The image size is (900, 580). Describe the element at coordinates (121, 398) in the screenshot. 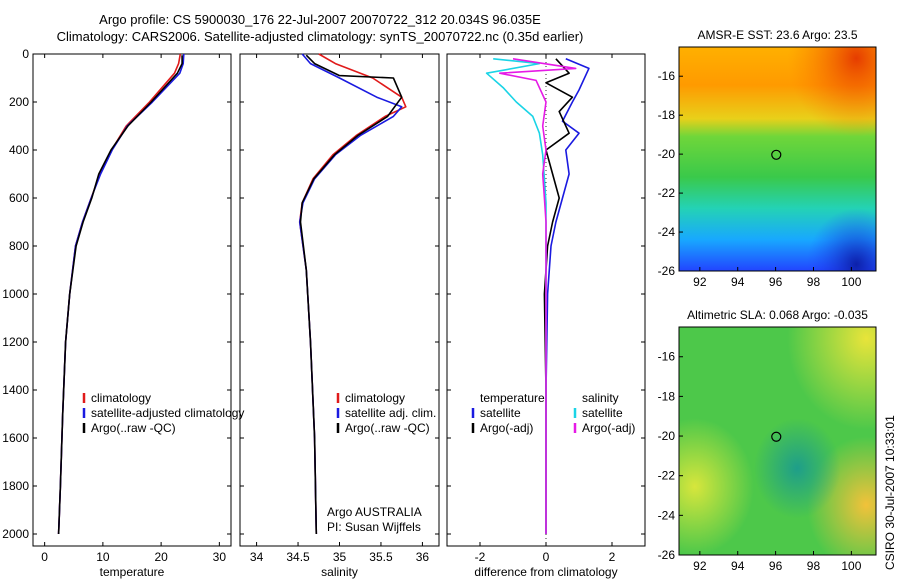

I see `legend-temp-0-label: climatology` at that location.